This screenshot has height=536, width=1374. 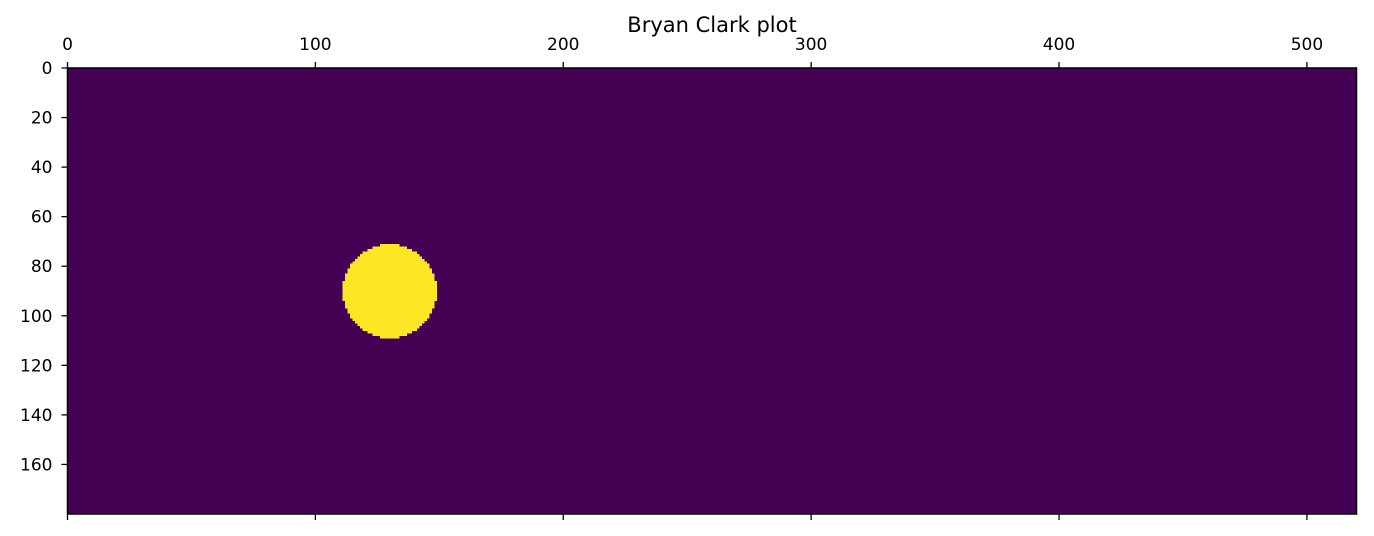 I want to click on y-tick-label: 160, so click(x=36, y=465).